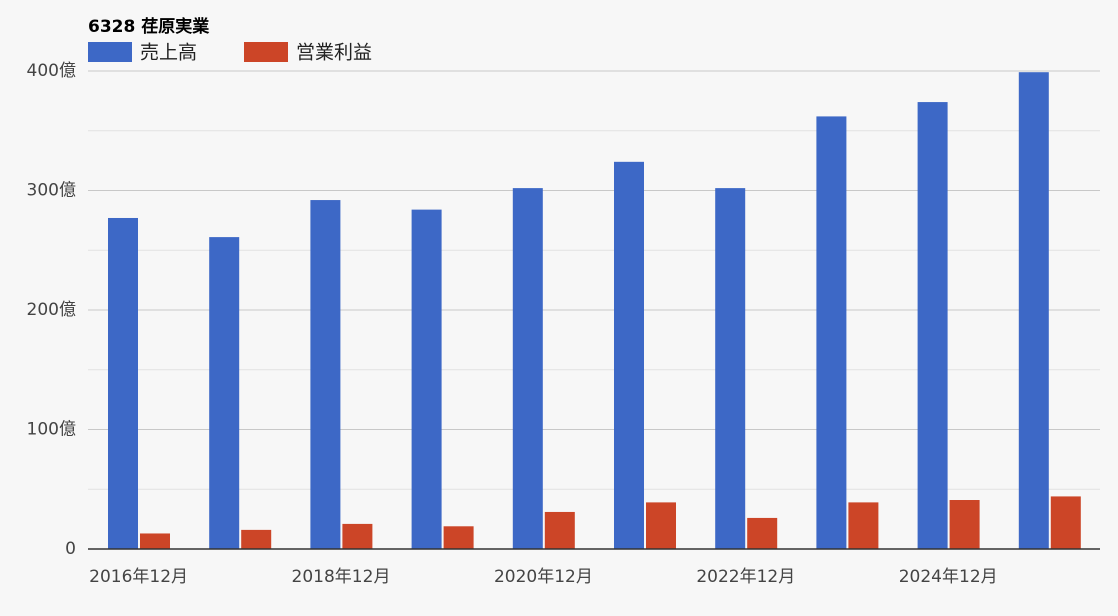  Describe the element at coordinates (341, 577) in the screenshot. I see `x-tick-label: 2018年12月` at that location.